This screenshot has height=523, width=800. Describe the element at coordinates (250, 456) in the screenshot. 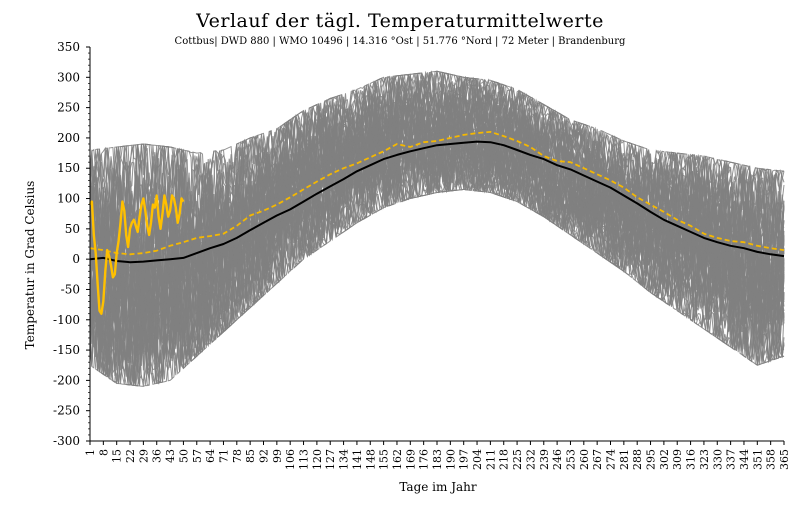

I see `x-tick-label: 85` at that location.